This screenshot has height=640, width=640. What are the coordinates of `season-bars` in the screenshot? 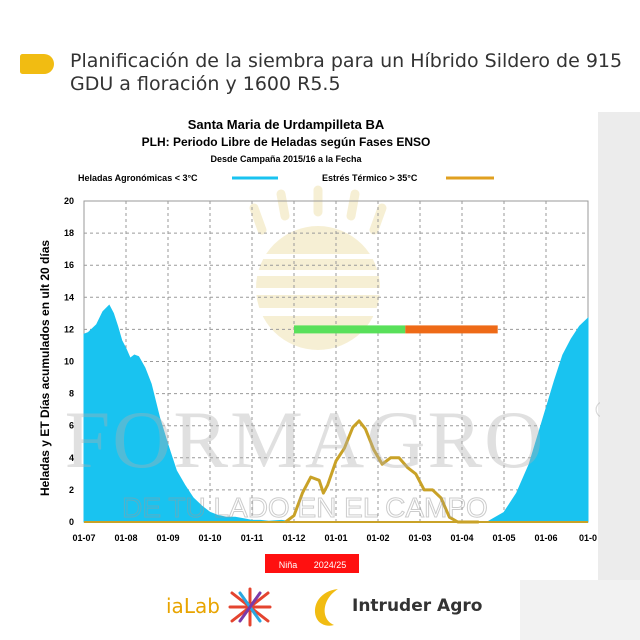 It's located at (396, 329).